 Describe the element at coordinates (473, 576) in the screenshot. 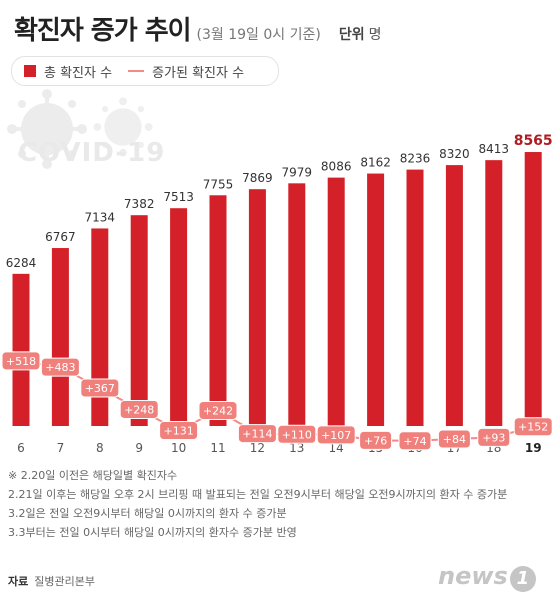

I see `logo-text: news` at that location.